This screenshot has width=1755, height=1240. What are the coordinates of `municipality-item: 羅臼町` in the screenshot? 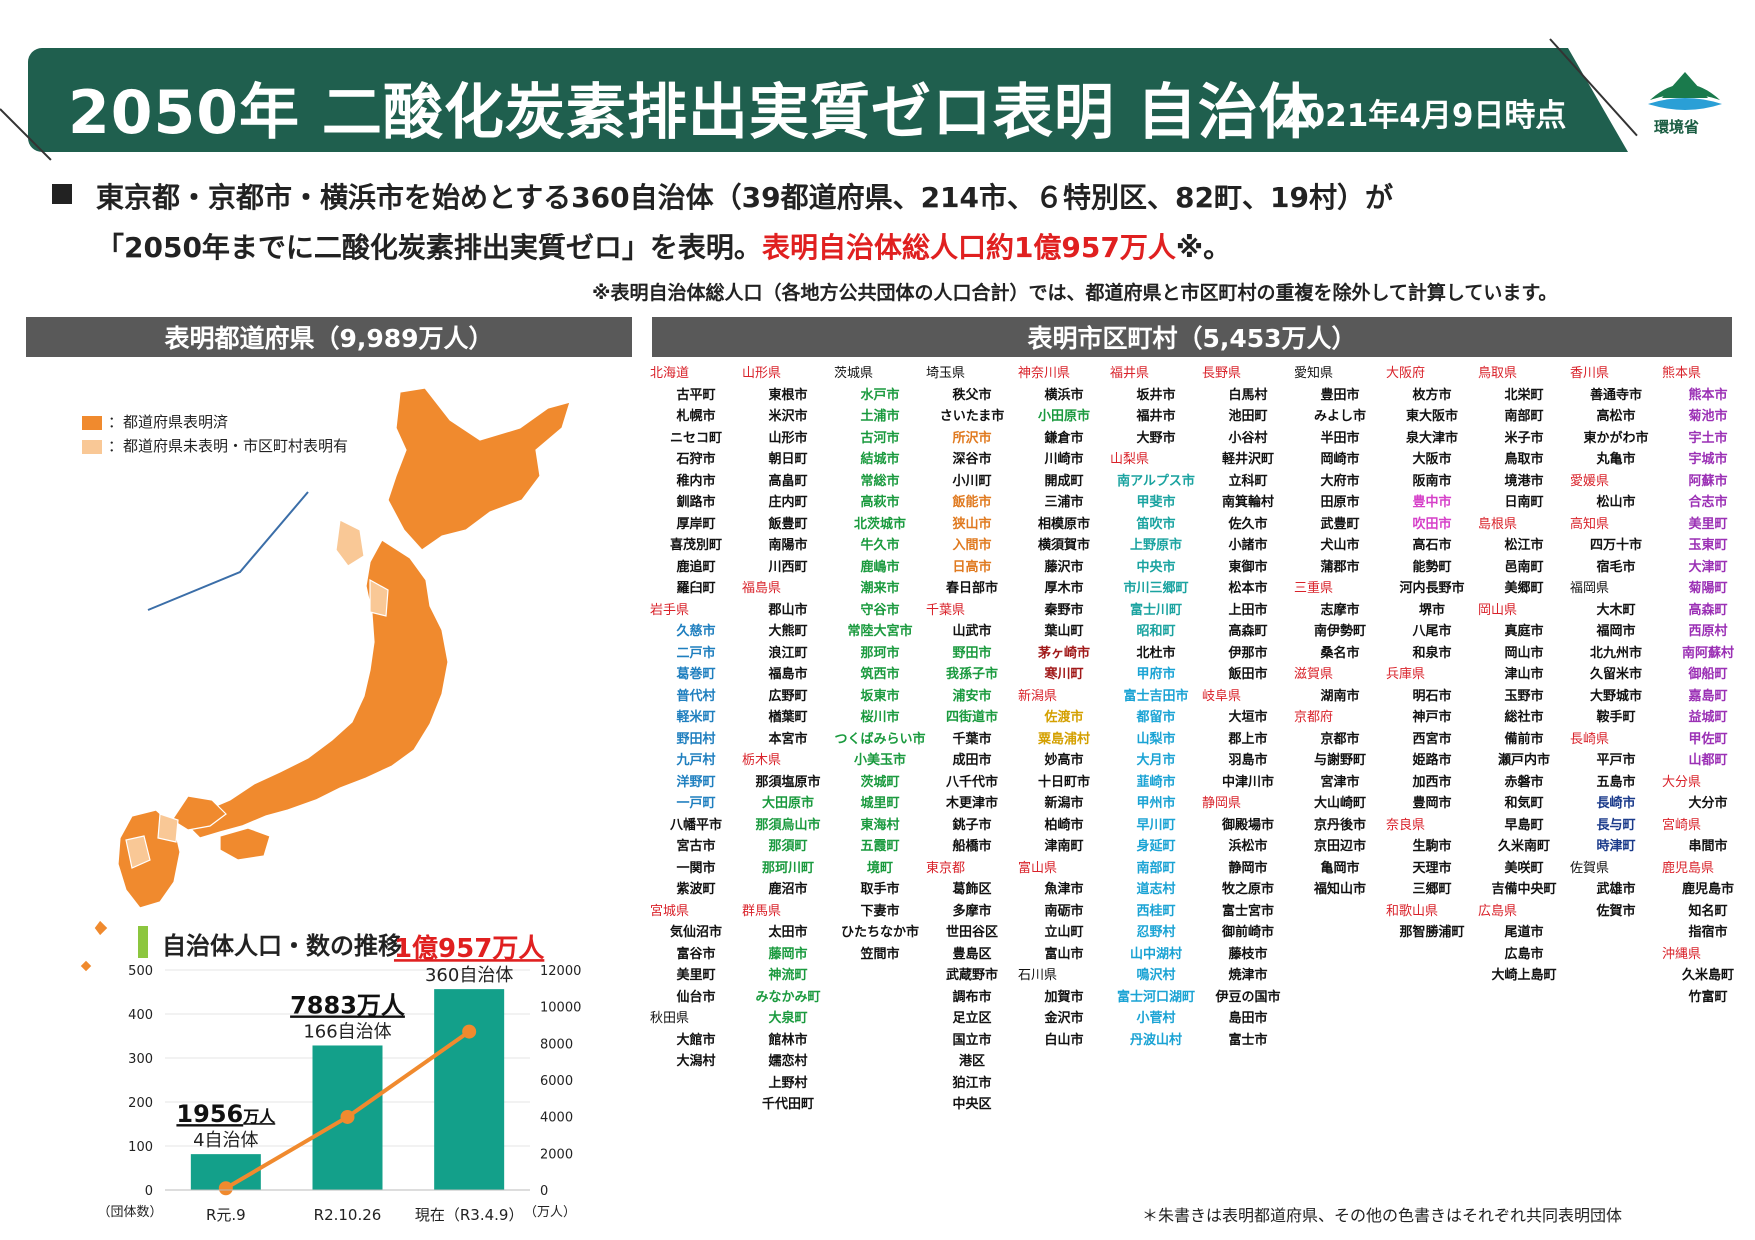 It's located at (696, 588).